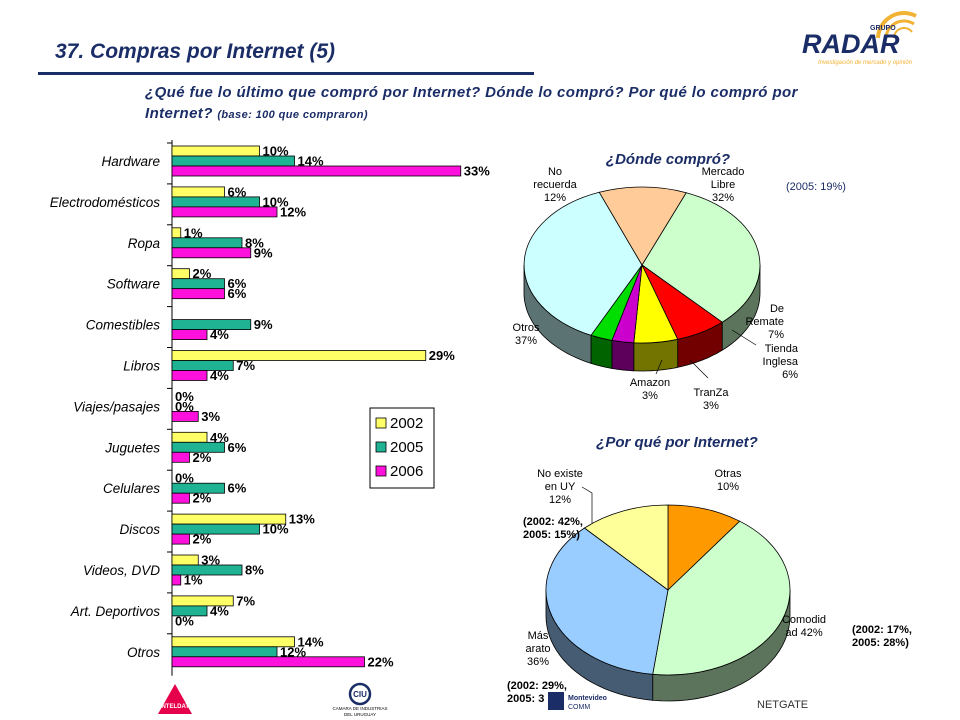 The image size is (960, 720). I want to click on category-label: Discos, so click(139, 529).